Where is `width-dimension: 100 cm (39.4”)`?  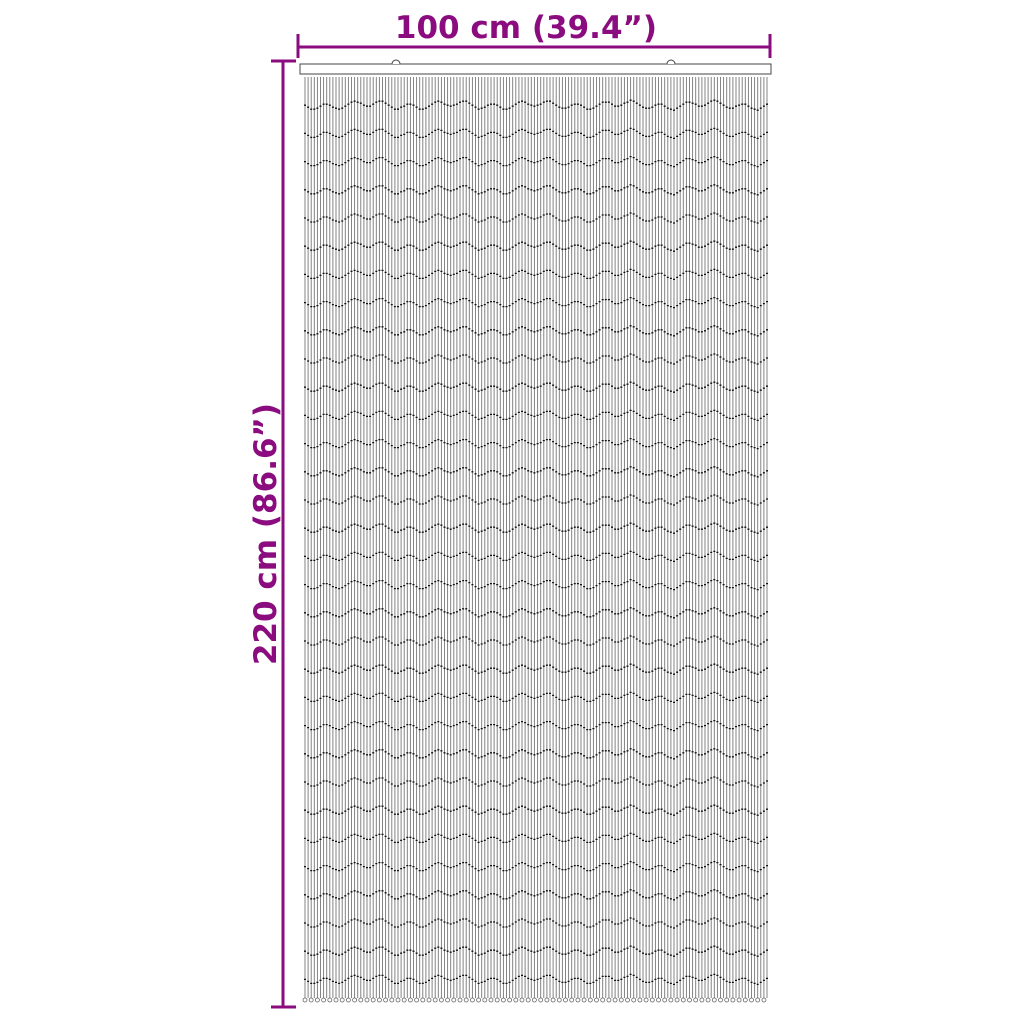 width-dimension: 100 cm (39.4”) is located at coordinates (534, 34).